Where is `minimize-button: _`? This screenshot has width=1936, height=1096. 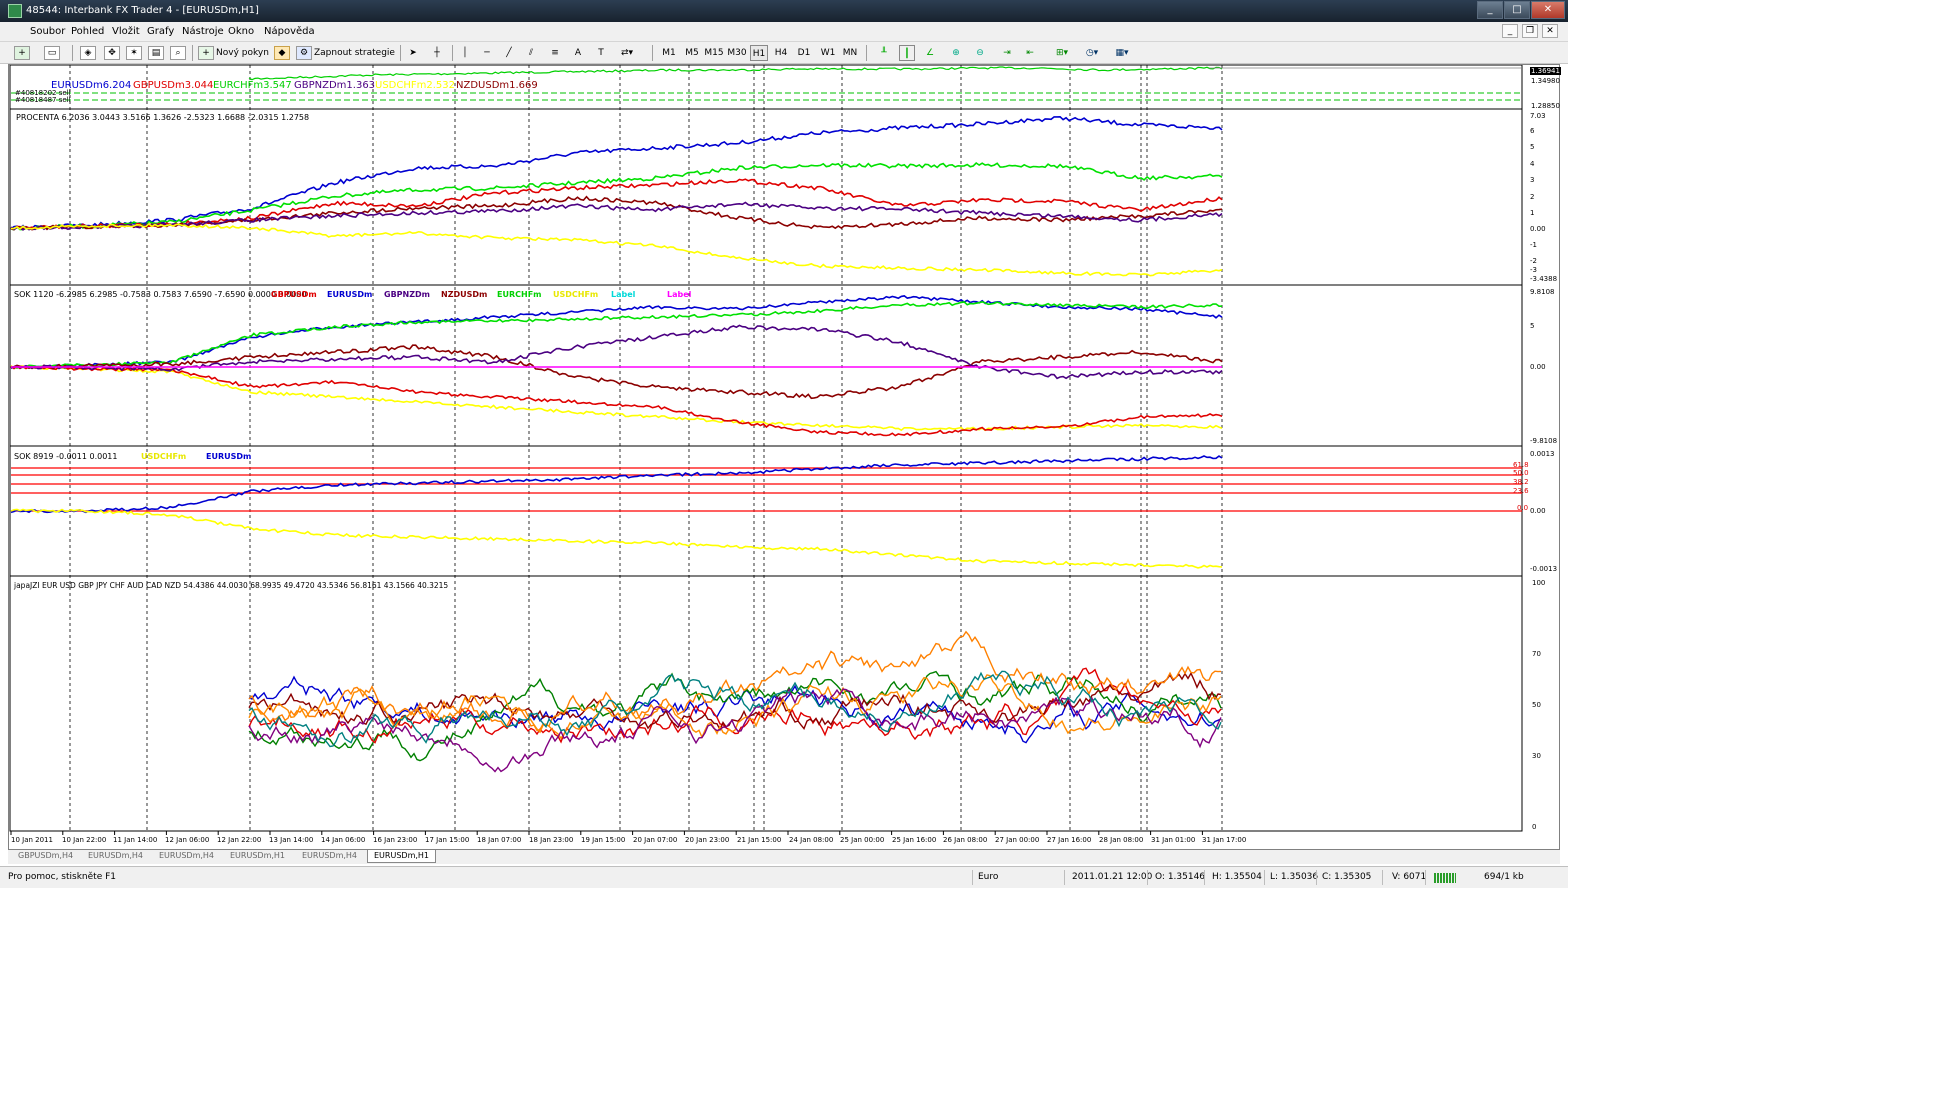 minimize-button: _ is located at coordinates (1490, 10).